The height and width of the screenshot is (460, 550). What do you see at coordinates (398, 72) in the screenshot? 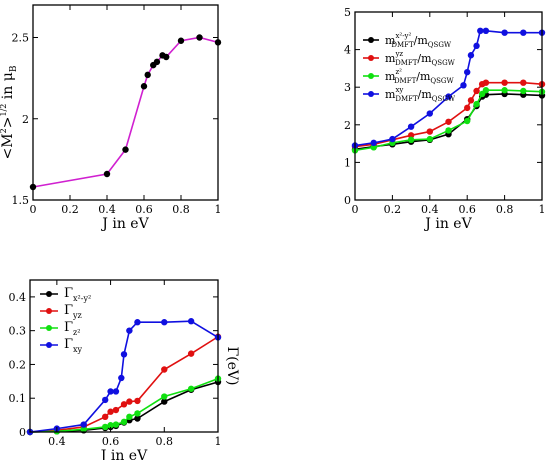
I see `legend-label-sup: z²` at bounding box center [398, 72].